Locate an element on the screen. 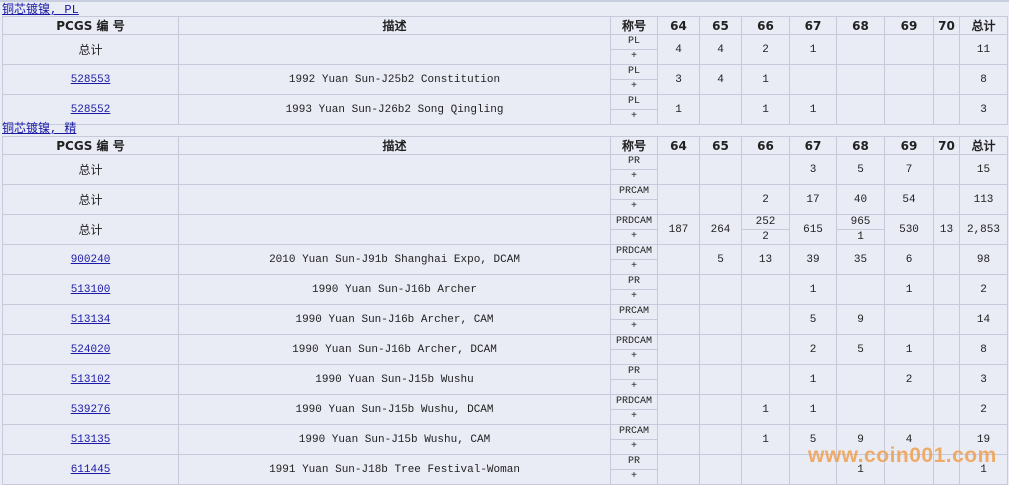 The width and height of the screenshot is (1009, 485). section-link: 铜芯镀镍, 精 is located at coordinates (39, 129).